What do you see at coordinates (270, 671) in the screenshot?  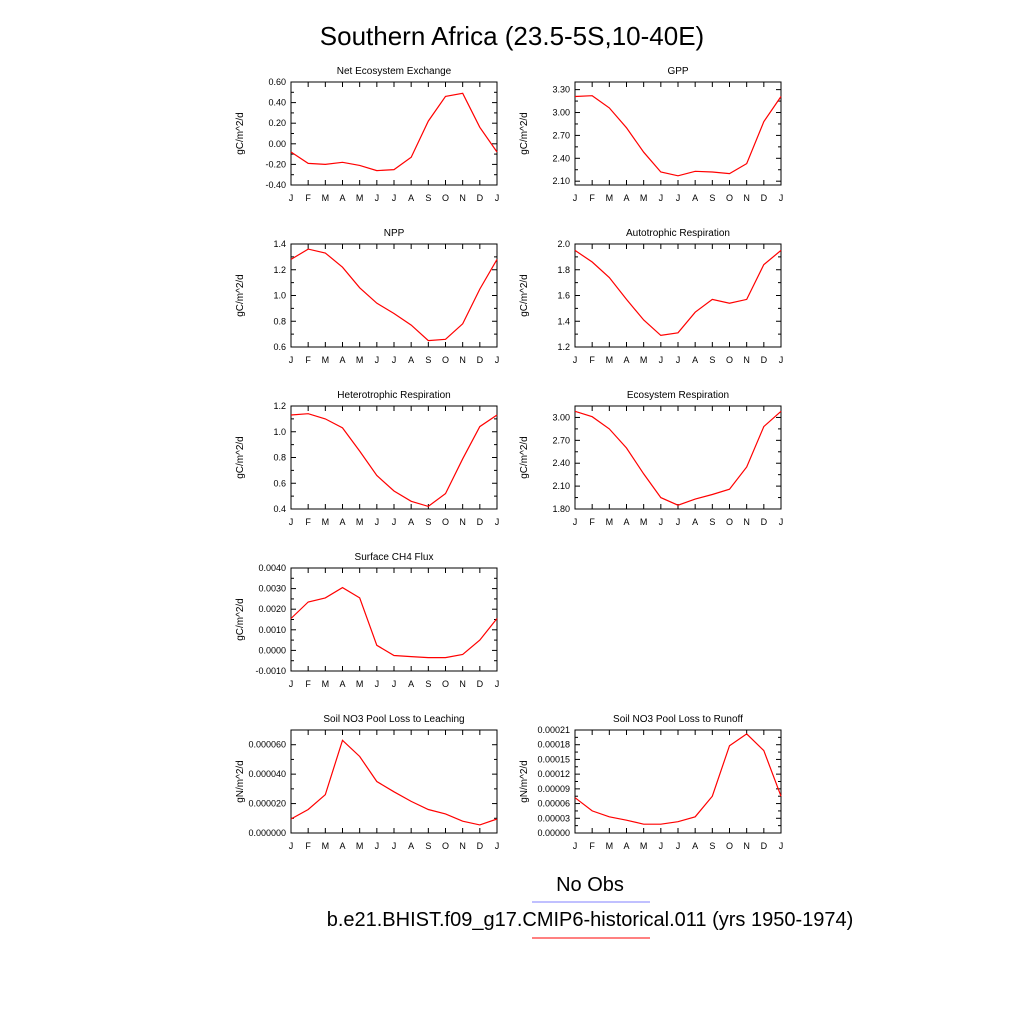 I see `y-tick-label: -0.0010` at bounding box center [270, 671].